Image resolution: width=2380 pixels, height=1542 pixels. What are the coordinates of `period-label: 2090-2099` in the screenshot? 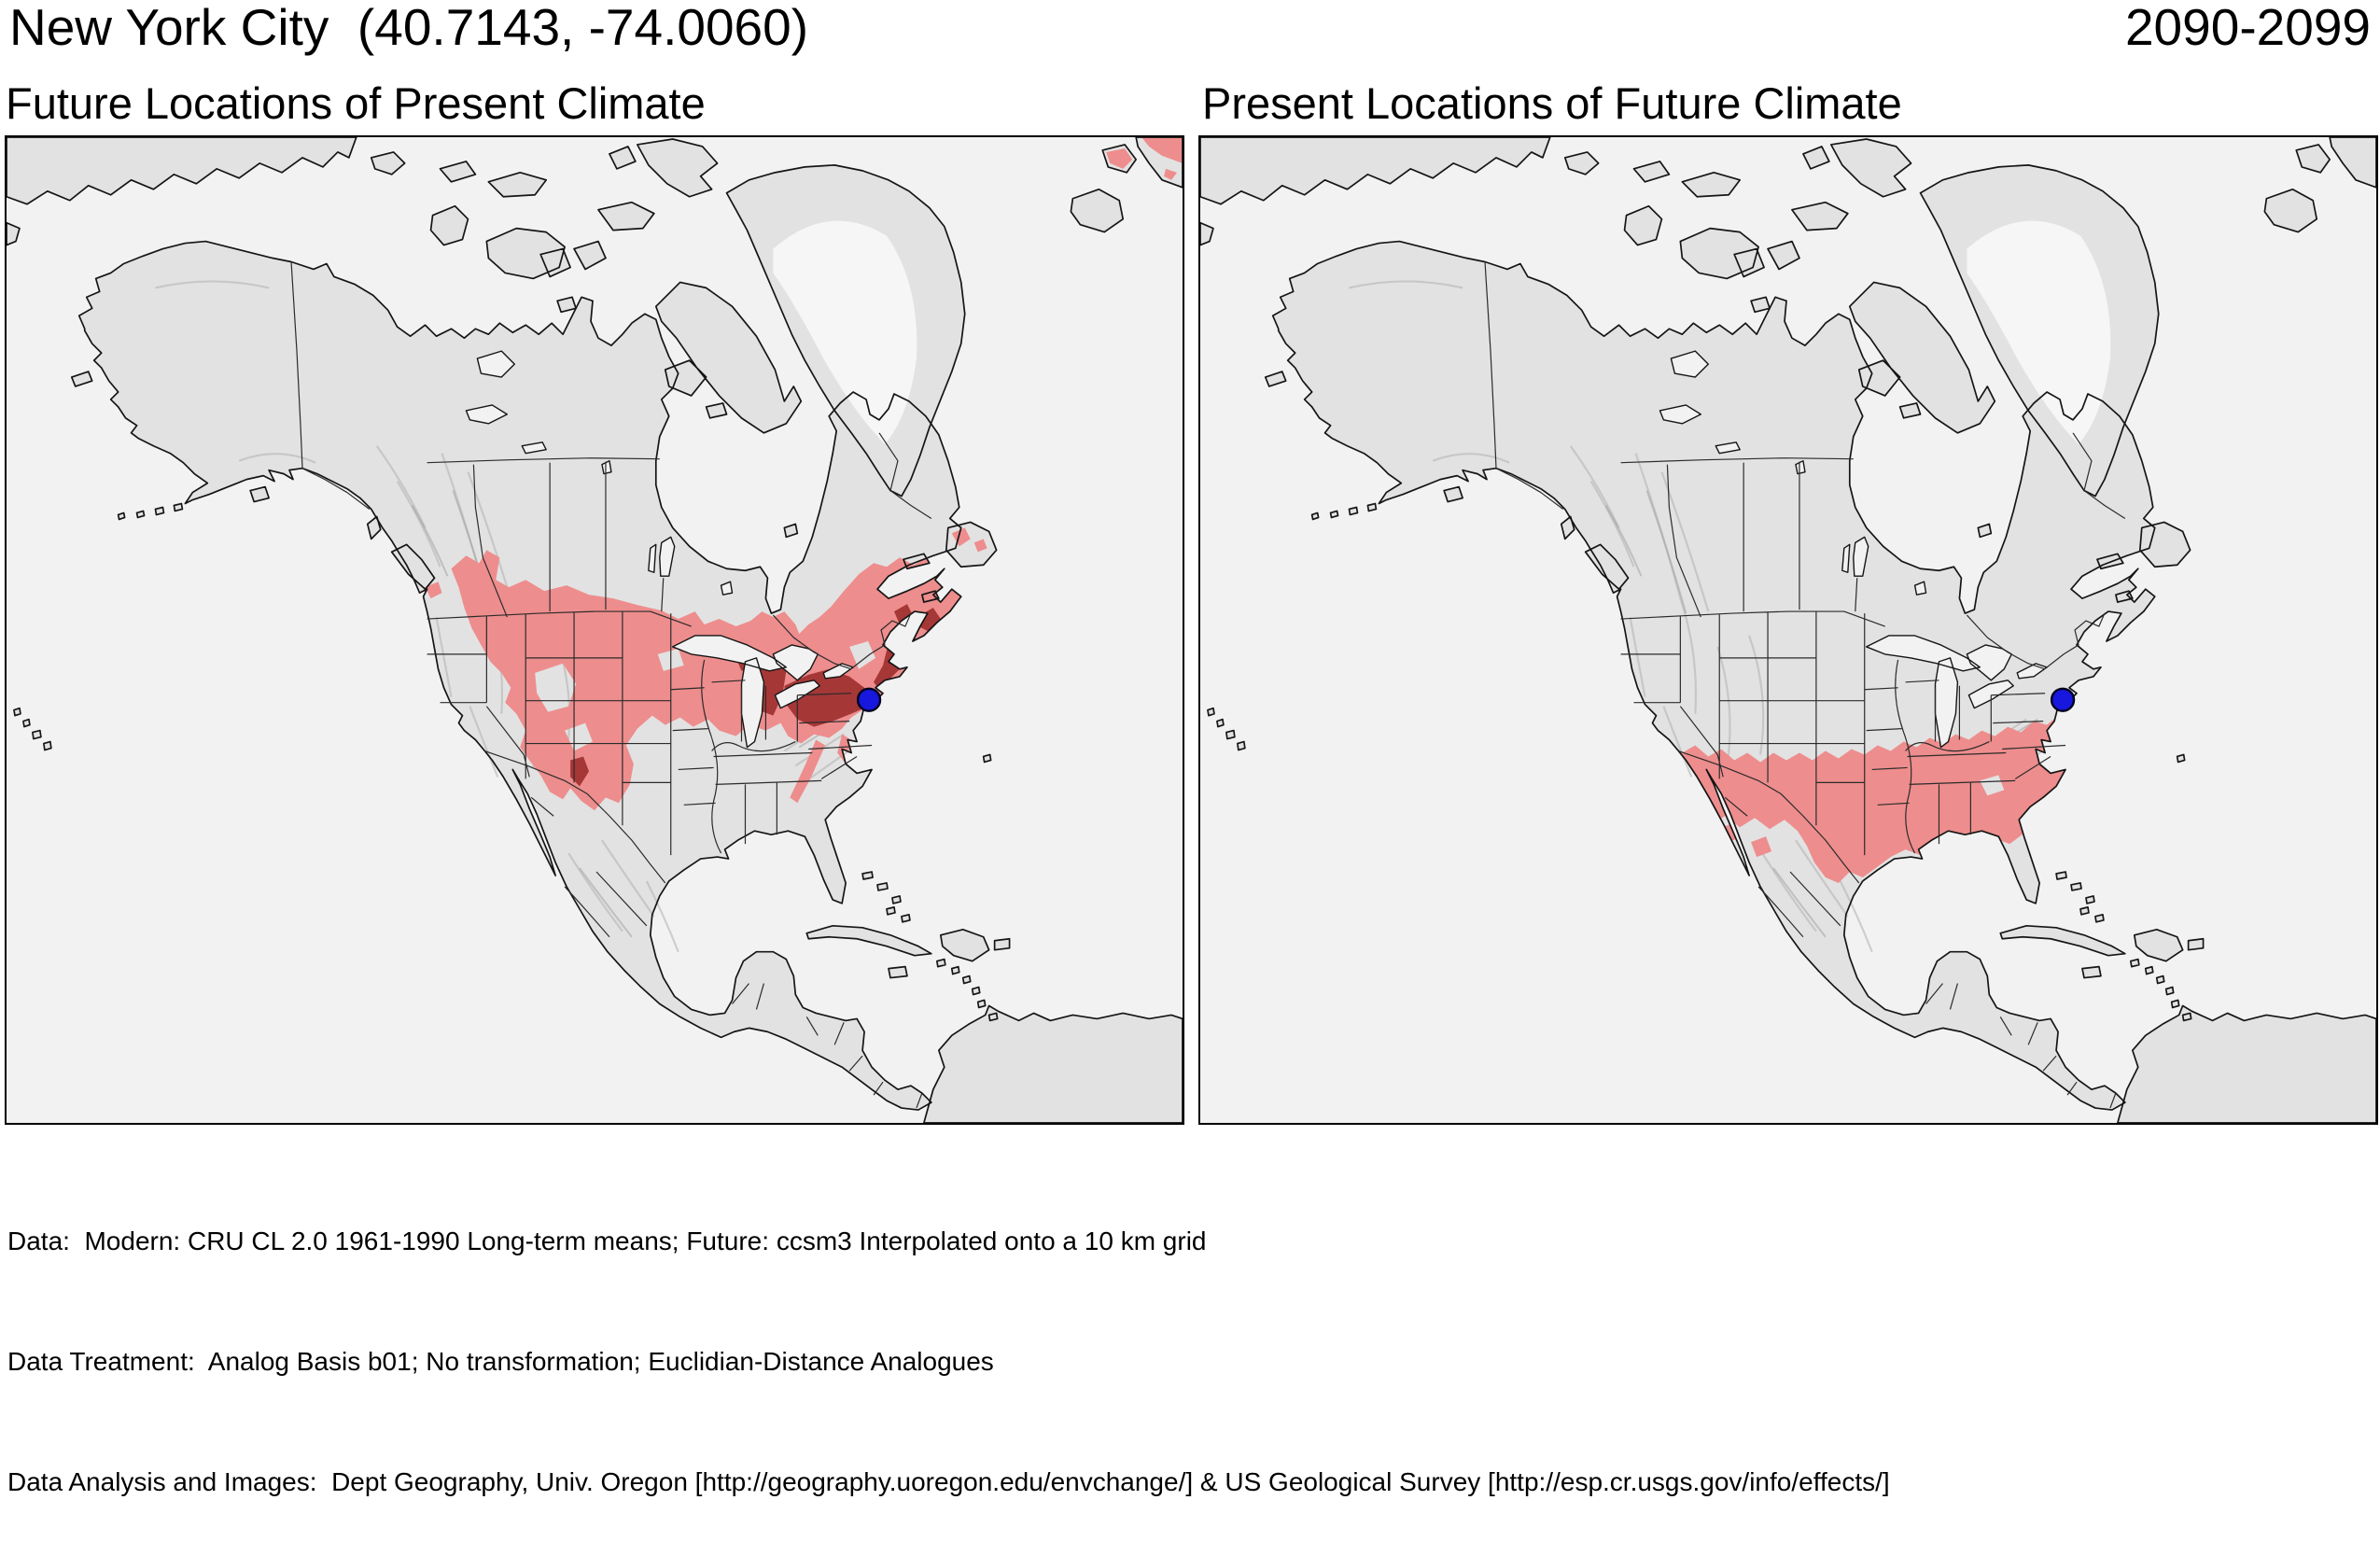 It's located at (2247, 28).